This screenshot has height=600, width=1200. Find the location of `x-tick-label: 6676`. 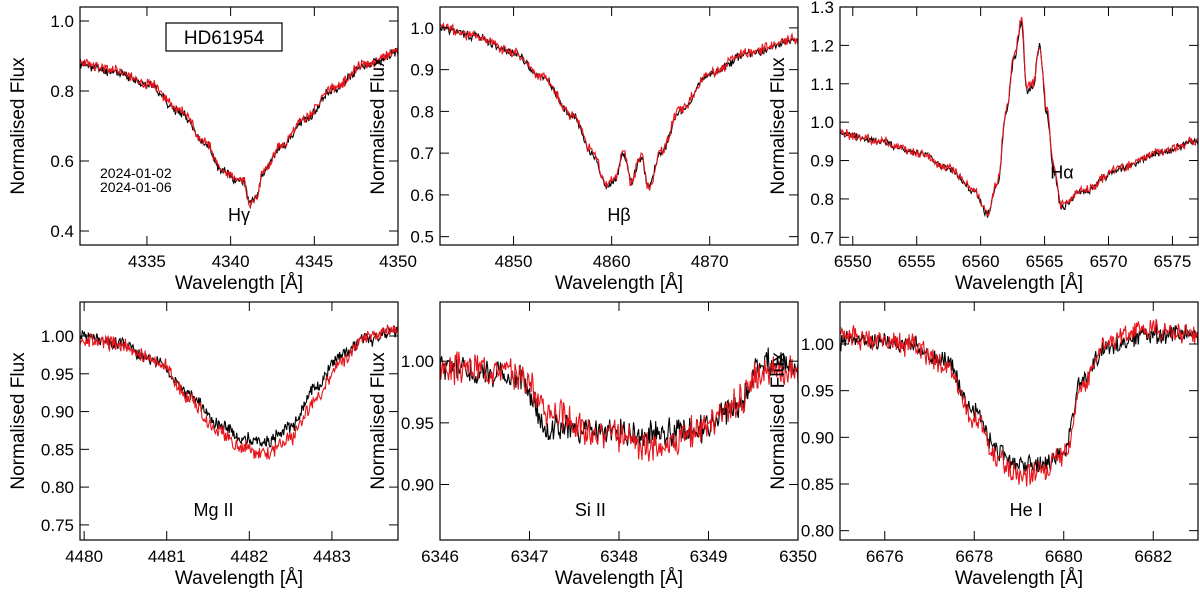

x-tick-label: 6676 is located at coordinates (885, 556).